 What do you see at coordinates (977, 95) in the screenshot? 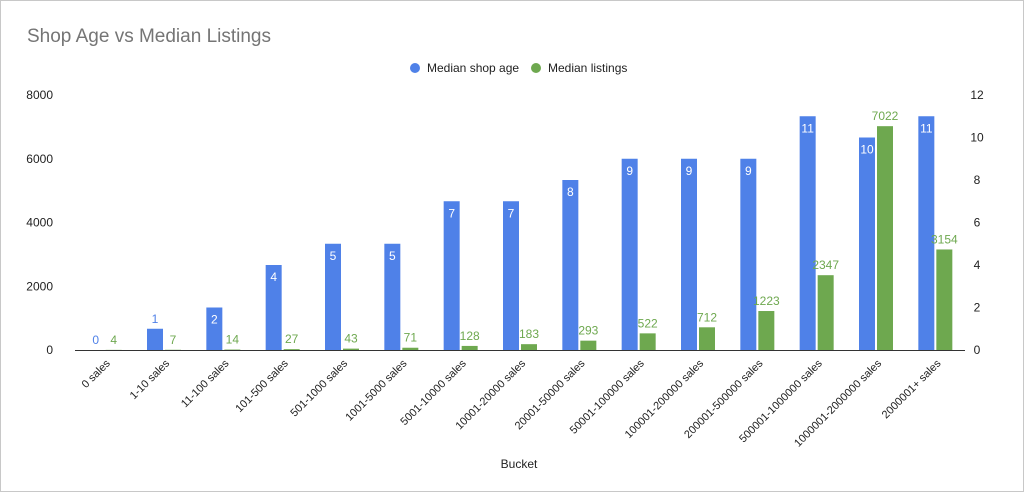
I see `y-right-tick-label: 12` at bounding box center [977, 95].